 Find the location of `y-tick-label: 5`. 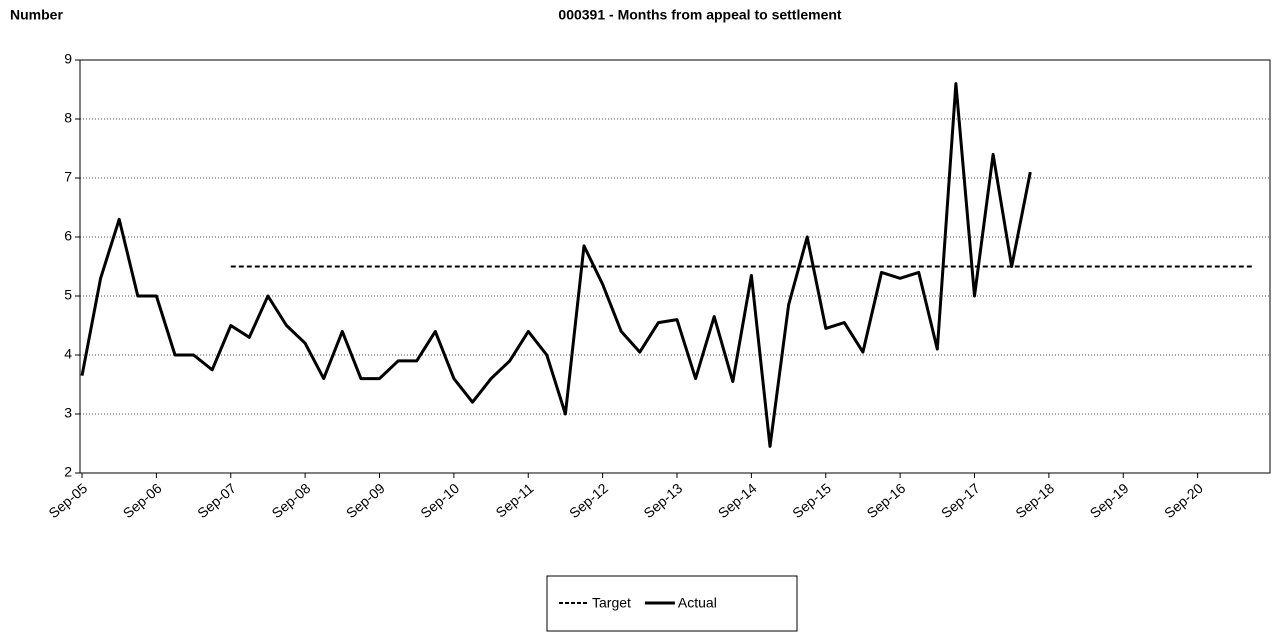

y-tick-label: 5 is located at coordinates (68, 295).